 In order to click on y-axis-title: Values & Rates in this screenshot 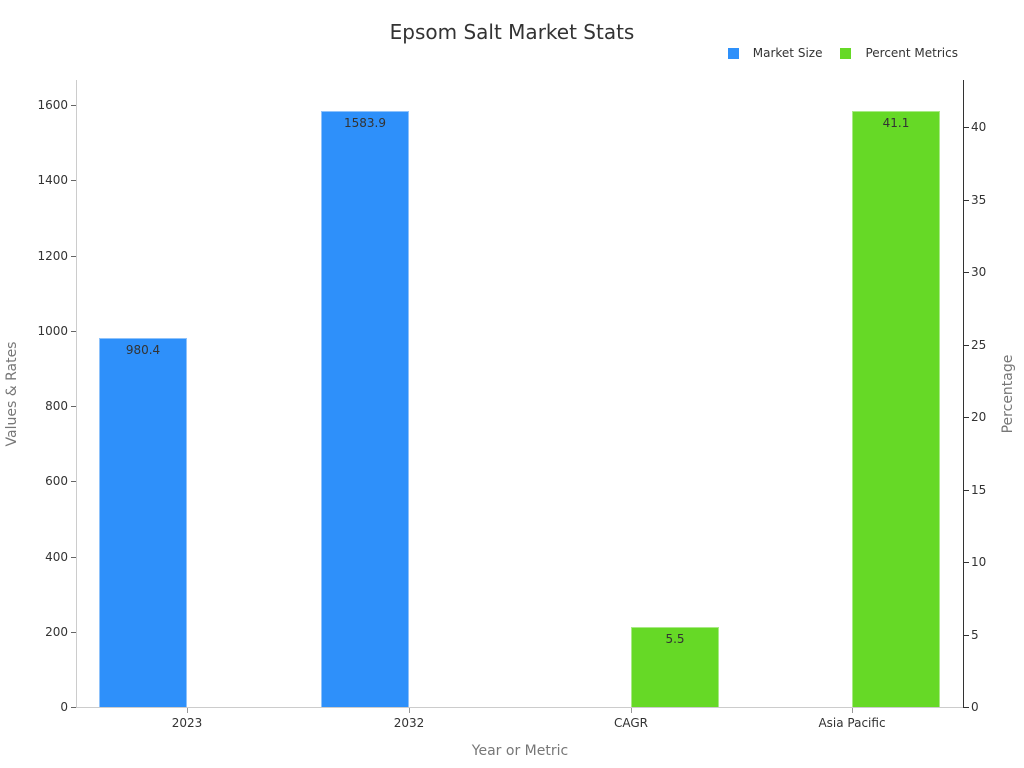, I will do `click(12, 394)`.